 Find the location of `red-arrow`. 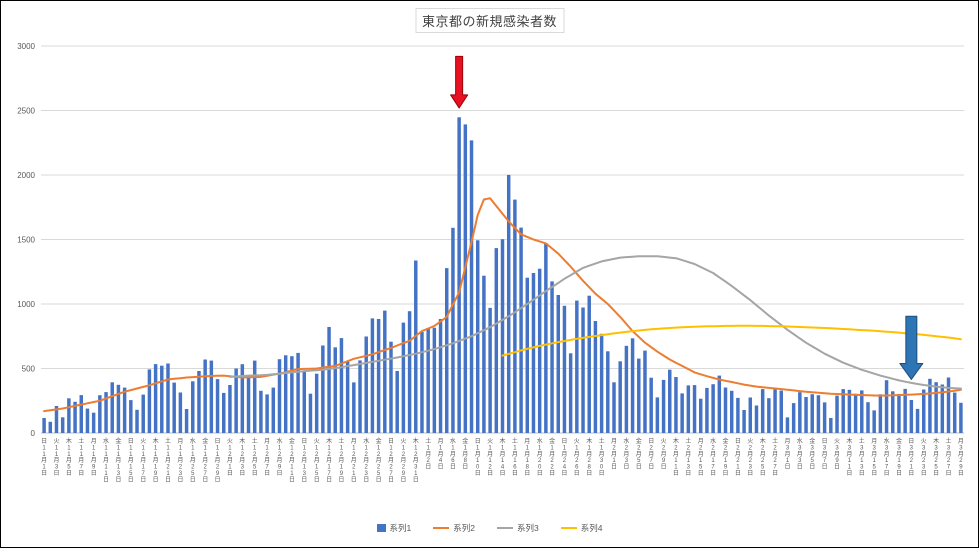

red-arrow is located at coordinates (459, 82).